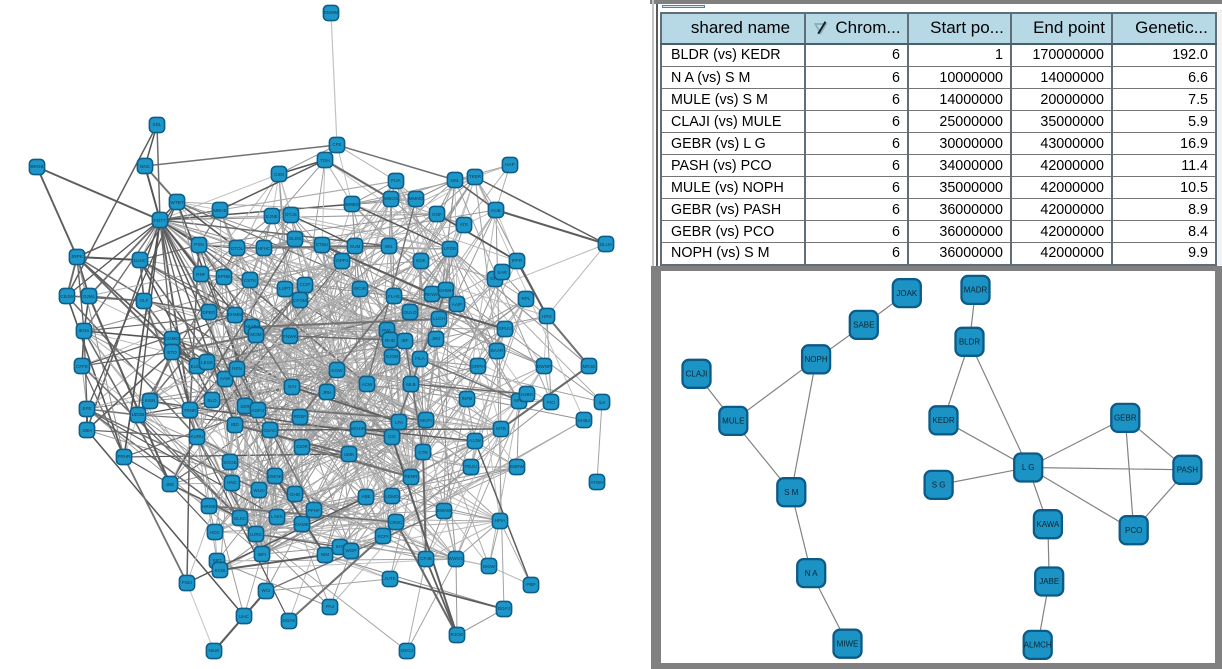  Describe the element at coordinates (172, 352) in the screenshot. I see `svg-text: ETO` at that location.